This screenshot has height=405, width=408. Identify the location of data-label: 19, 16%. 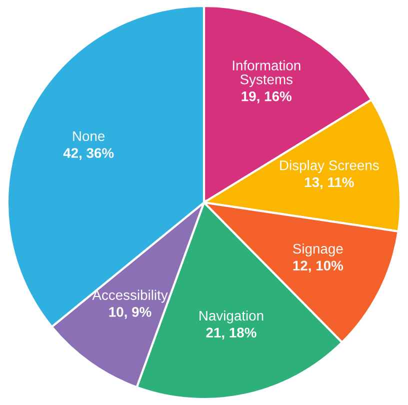
(267, 97).